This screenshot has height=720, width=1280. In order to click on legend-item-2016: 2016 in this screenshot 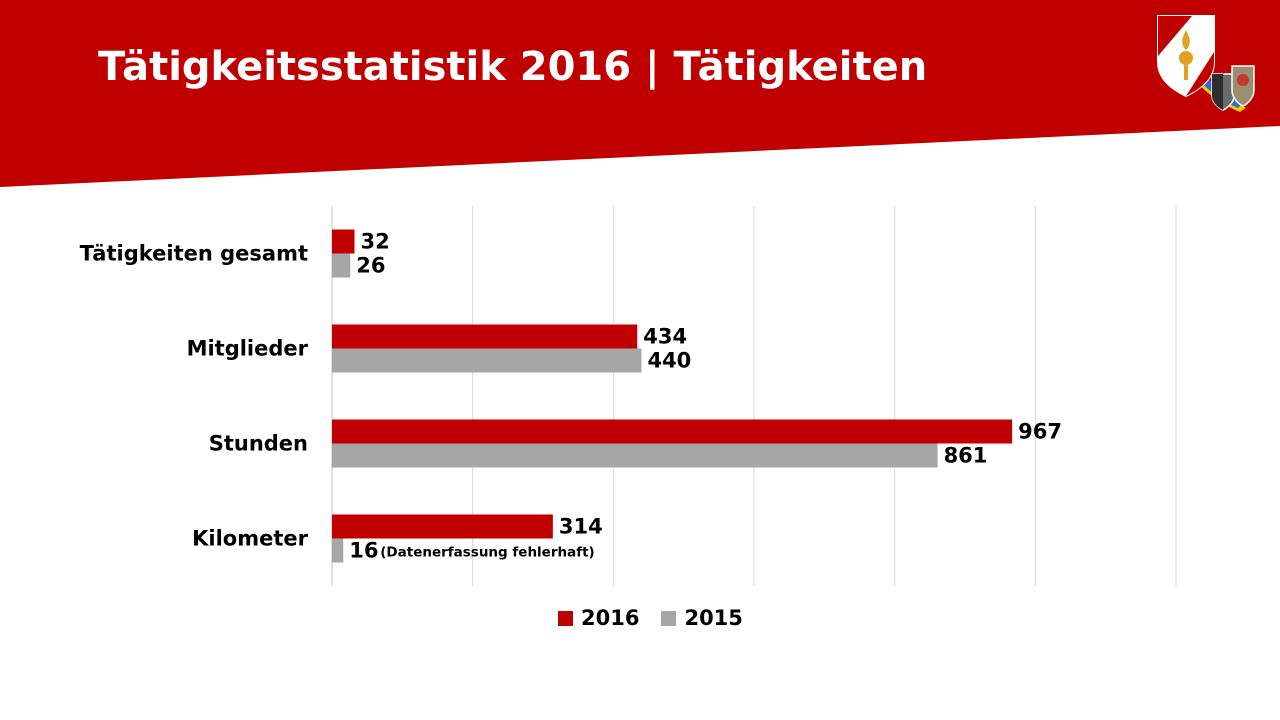, I will do `click(598, 618)`.